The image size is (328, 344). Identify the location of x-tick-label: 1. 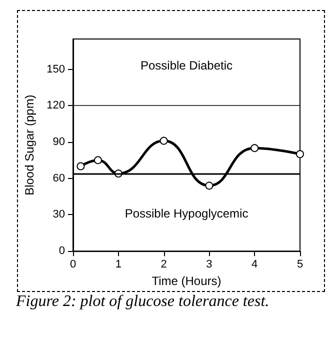
(118, 264).